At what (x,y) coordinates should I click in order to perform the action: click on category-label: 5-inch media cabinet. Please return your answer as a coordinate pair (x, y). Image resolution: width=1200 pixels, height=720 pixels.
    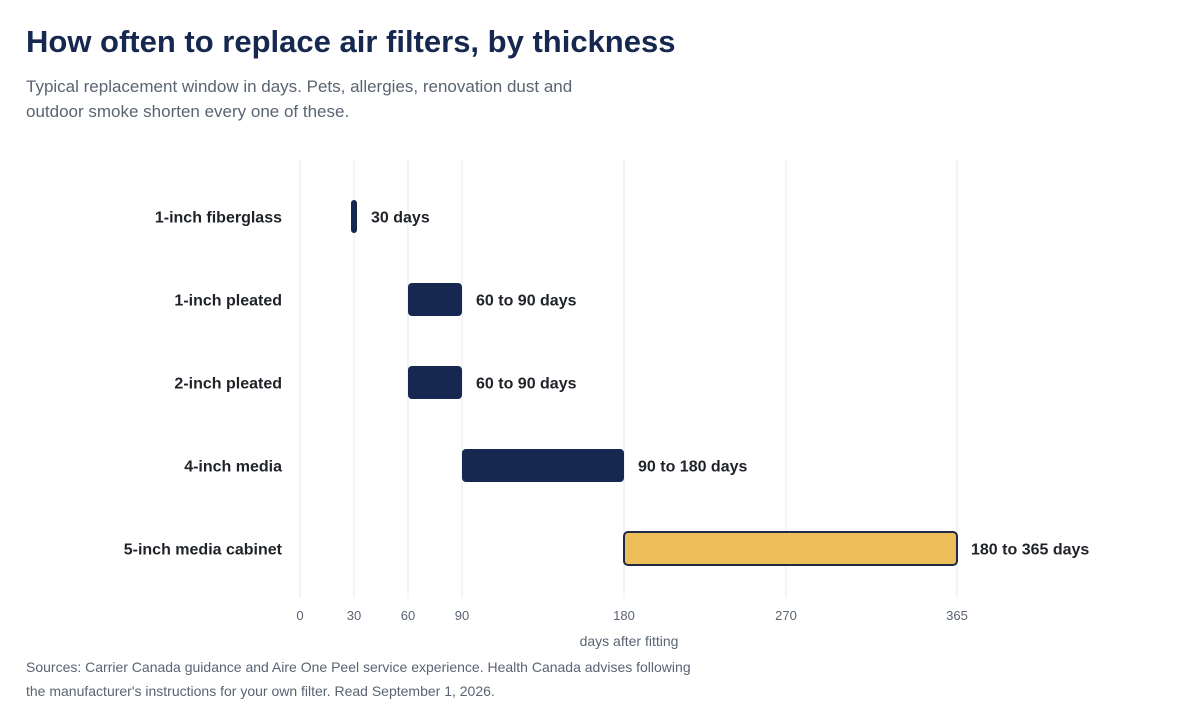
    Looking at the image, I should click on (203, 550).